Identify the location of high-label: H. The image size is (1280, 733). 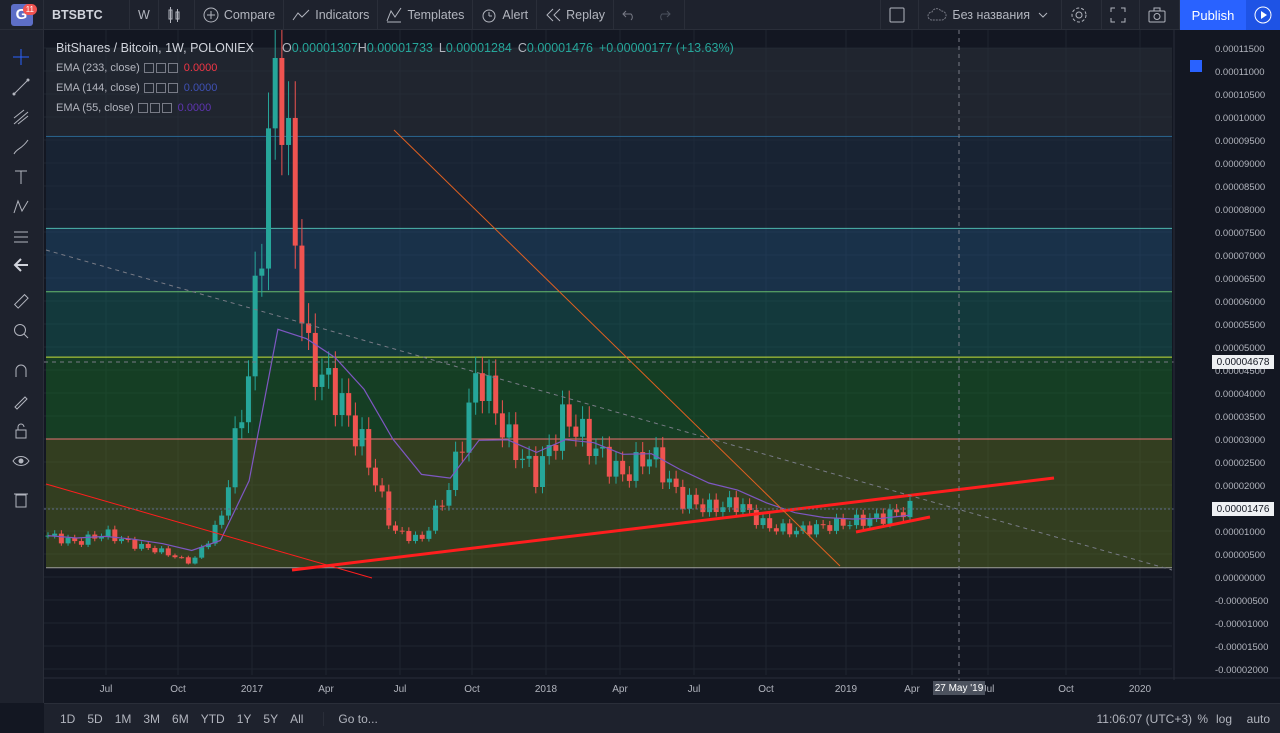
(362, 48).